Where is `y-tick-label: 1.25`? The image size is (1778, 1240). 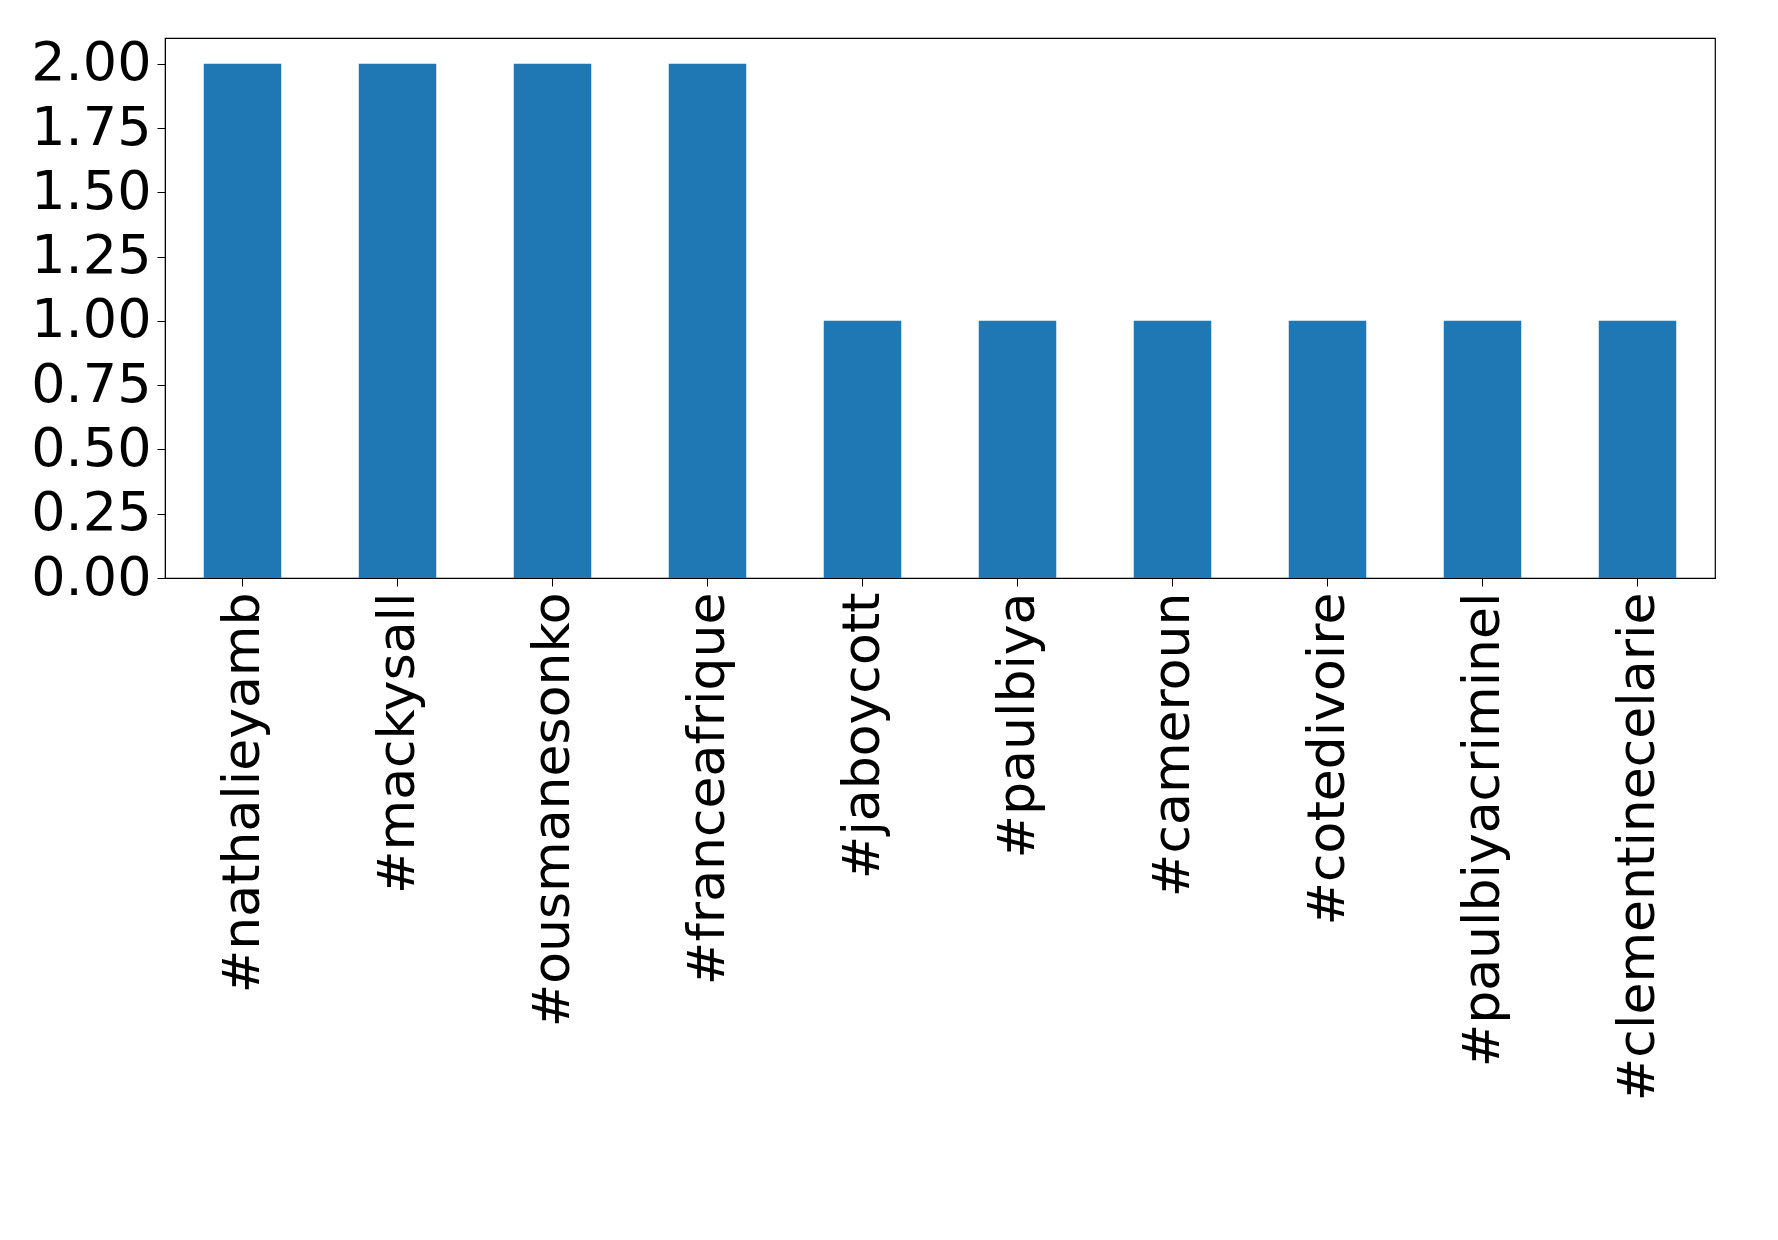 y-tick-label: 1.25 is located at coordinates (91, 255).